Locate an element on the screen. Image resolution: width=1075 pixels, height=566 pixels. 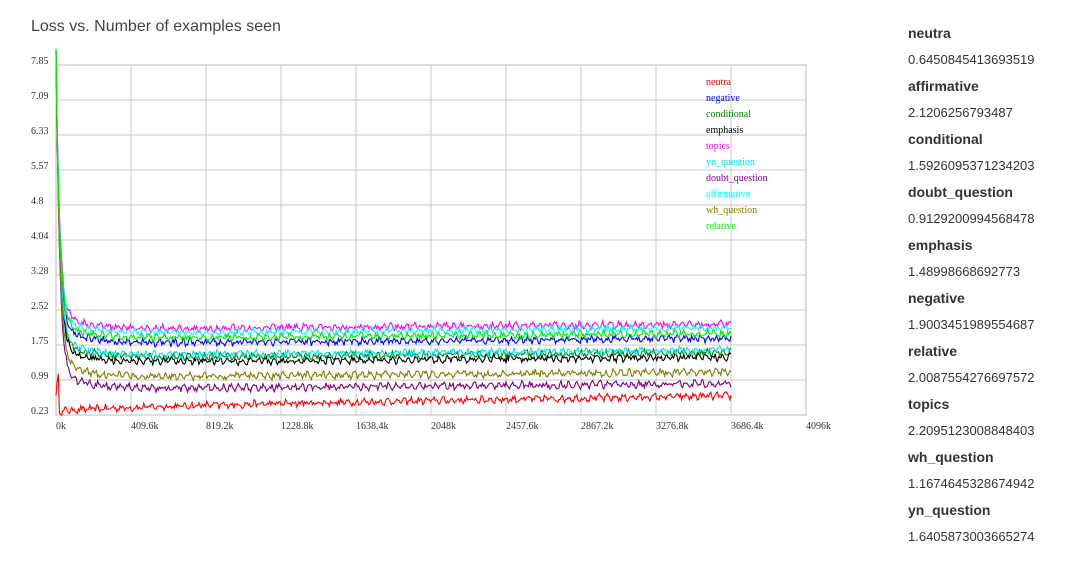
series-line-neutra is located at coordinates (393, 395).